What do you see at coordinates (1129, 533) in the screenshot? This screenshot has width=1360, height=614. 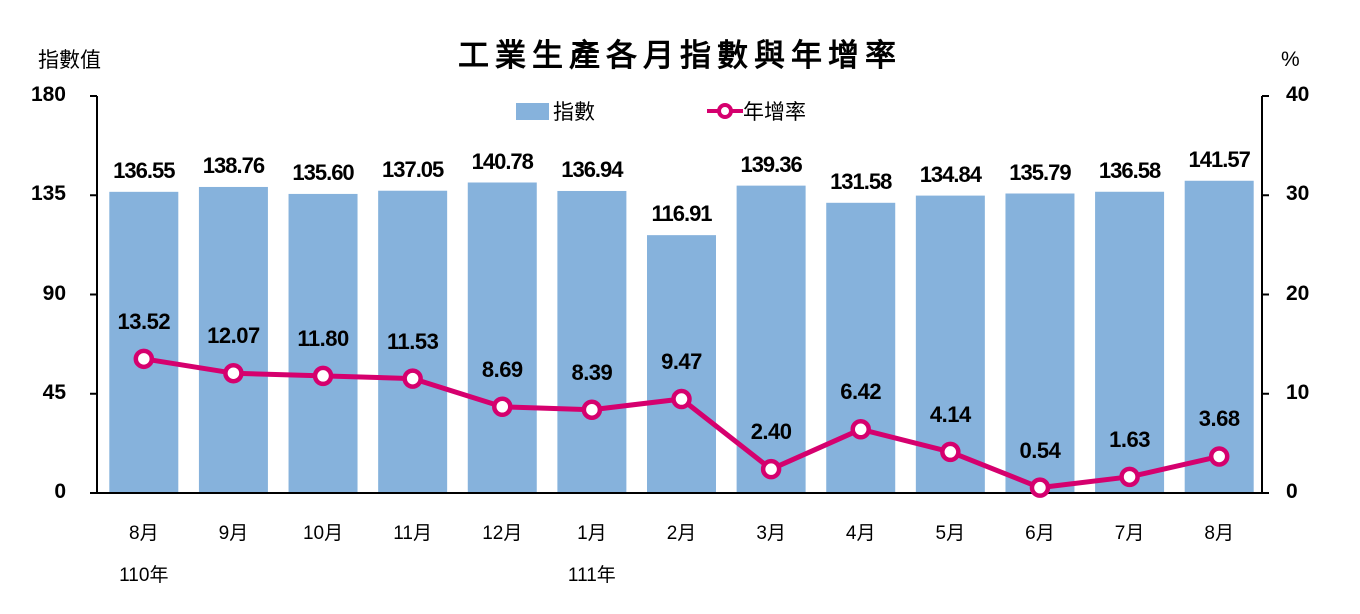 I see `x-axis-tick-label: 7月` at bounding box center [1129, 533].